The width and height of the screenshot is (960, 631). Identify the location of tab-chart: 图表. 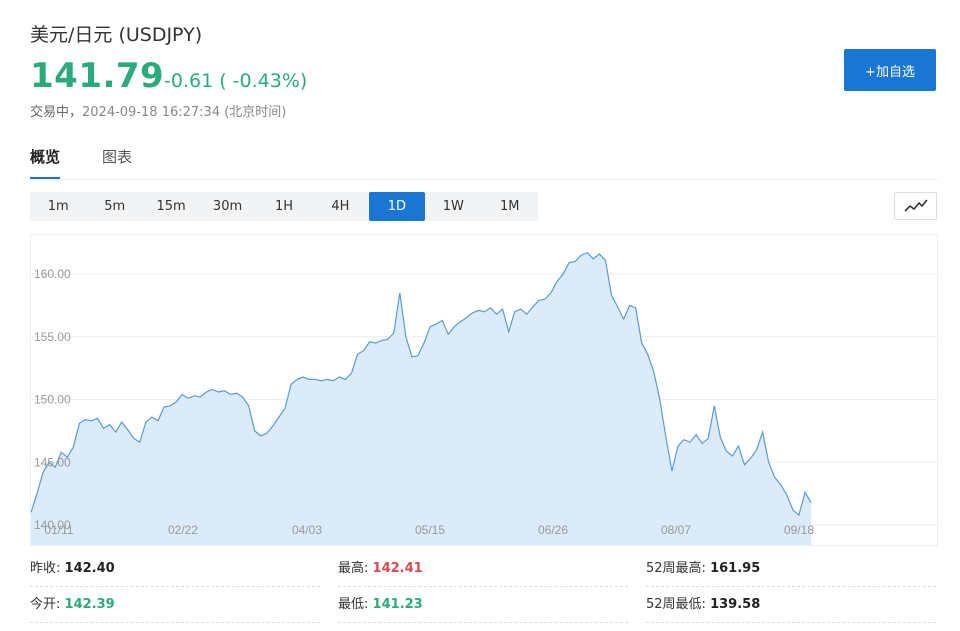
(117, 157).